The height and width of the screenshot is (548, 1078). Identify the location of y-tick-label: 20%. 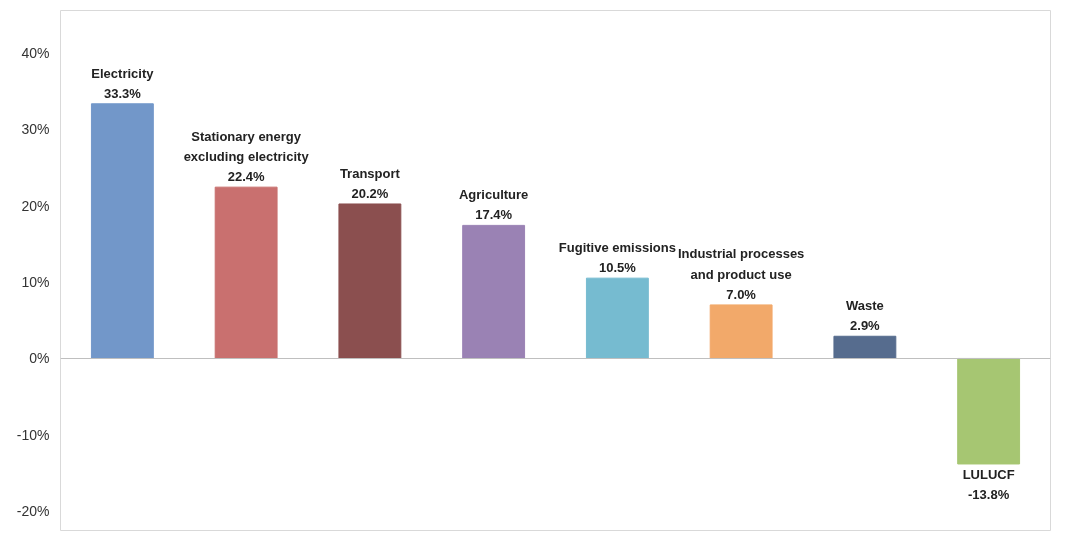
(35, 205).